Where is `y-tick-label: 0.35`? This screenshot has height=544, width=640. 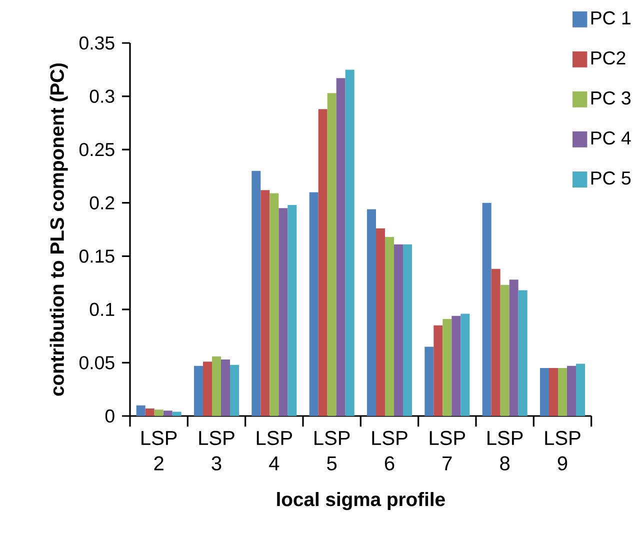
y-tick-label: 0.35 is located at coordinates (96, 43).